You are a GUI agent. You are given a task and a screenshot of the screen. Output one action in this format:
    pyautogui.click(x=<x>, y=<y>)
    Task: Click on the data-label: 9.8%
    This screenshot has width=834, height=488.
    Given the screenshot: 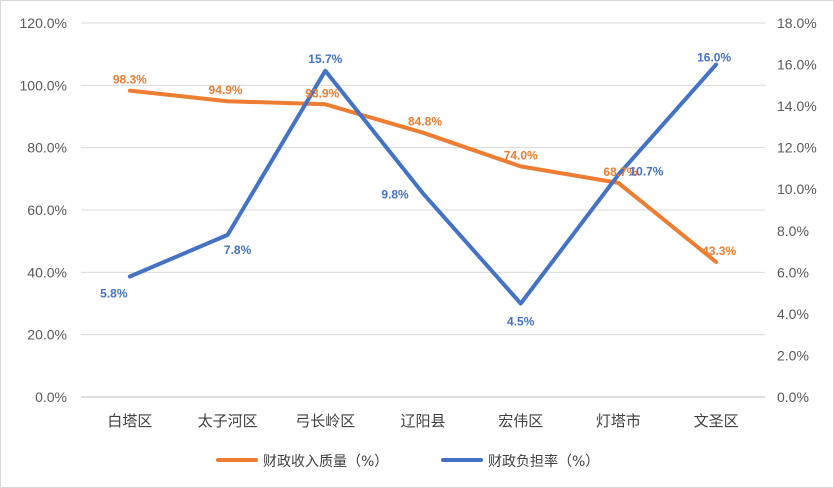 What is the action you would take?
    pyautogui.click(x=395, y=194)
    